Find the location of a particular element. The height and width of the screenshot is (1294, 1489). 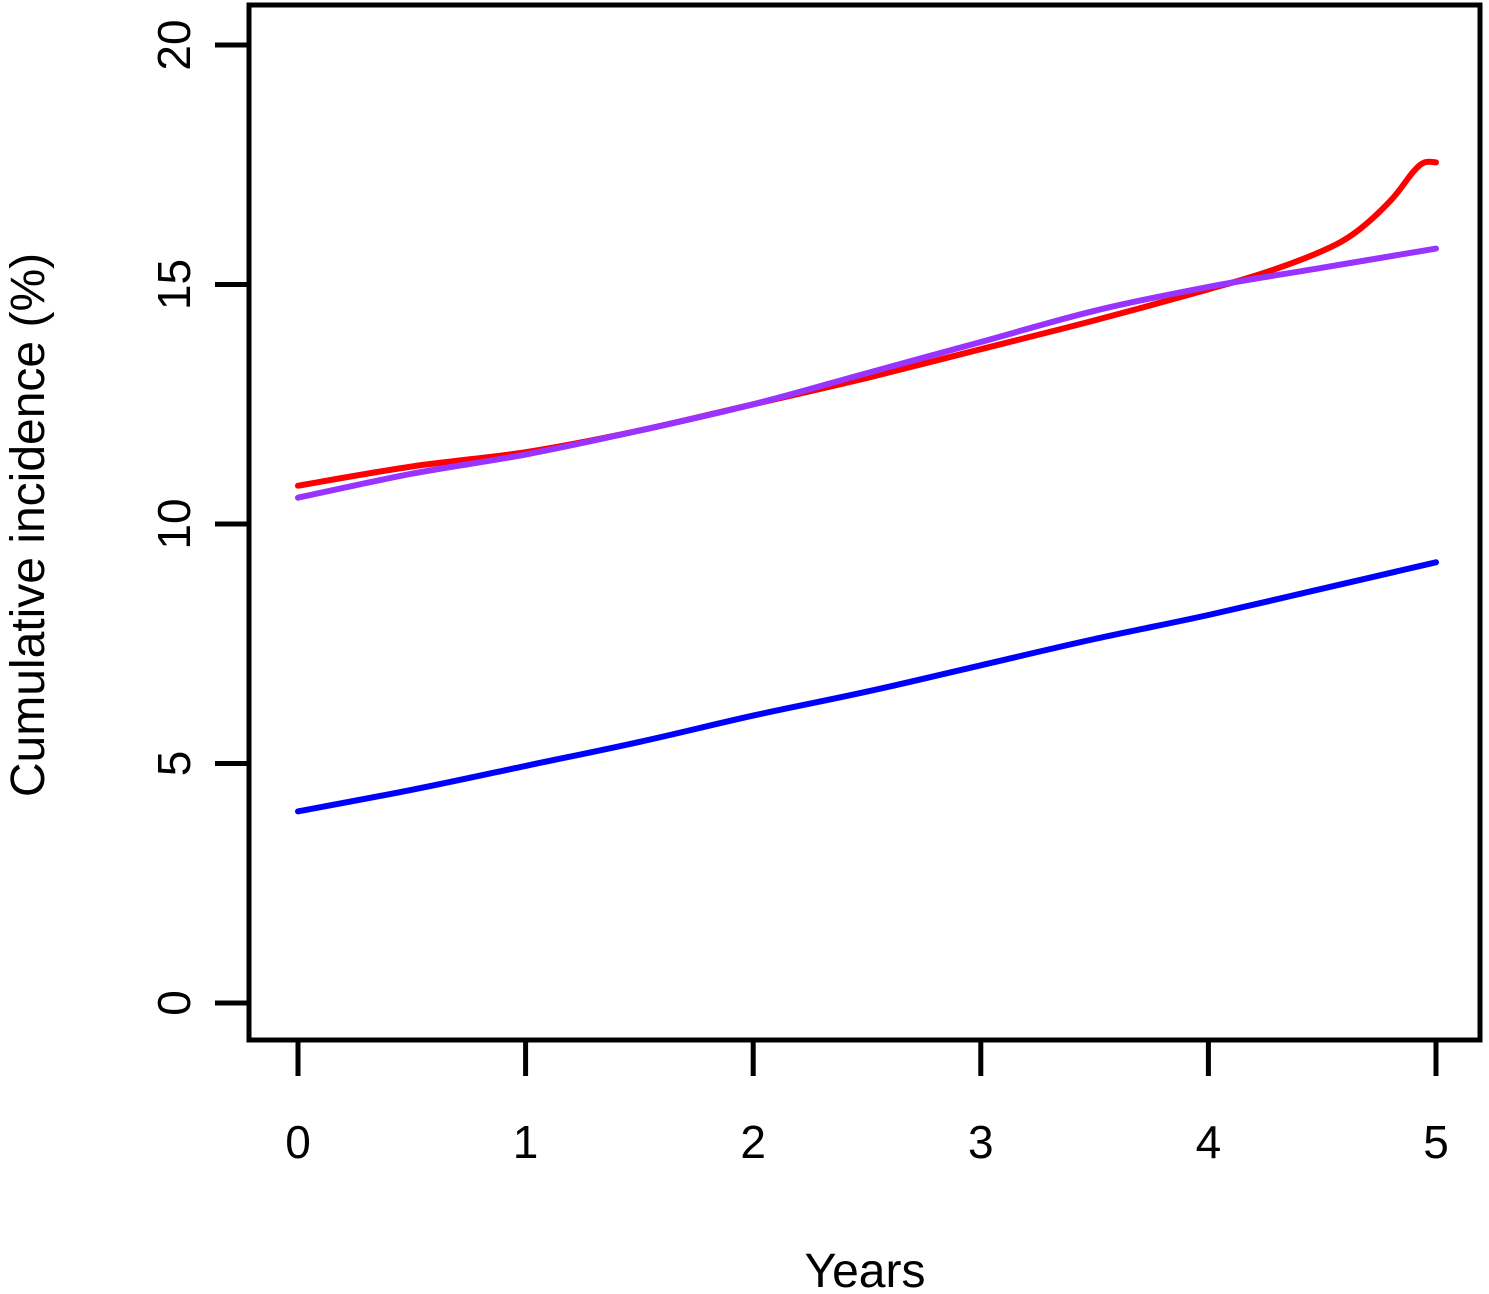

x-axis-title: Years is located at coordinates (865, 1269).